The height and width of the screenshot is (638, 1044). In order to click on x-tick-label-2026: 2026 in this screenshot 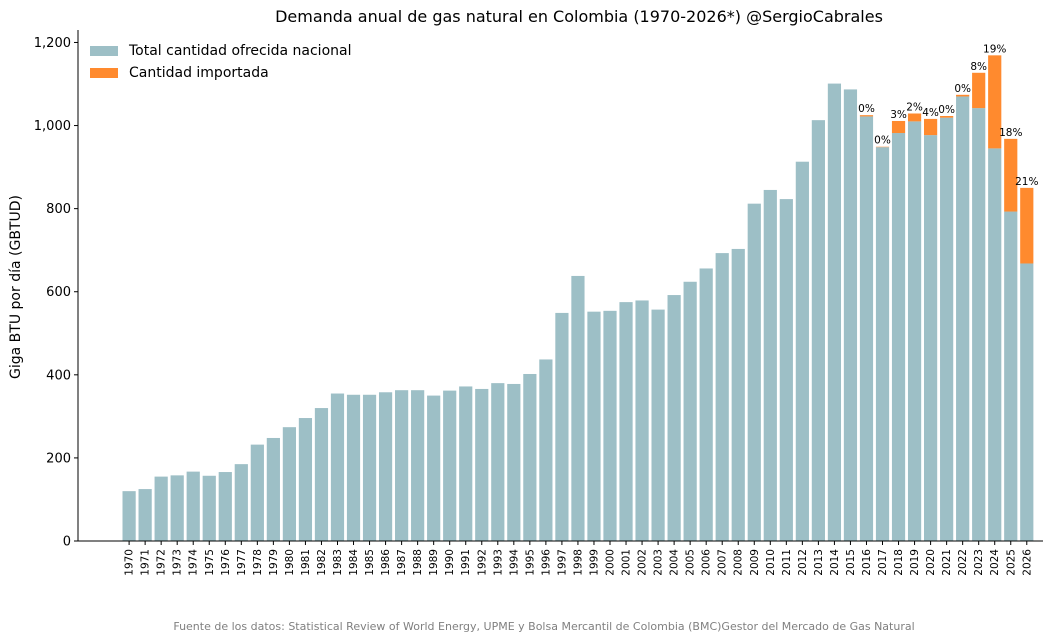, I will do `click(1027, 562)`.